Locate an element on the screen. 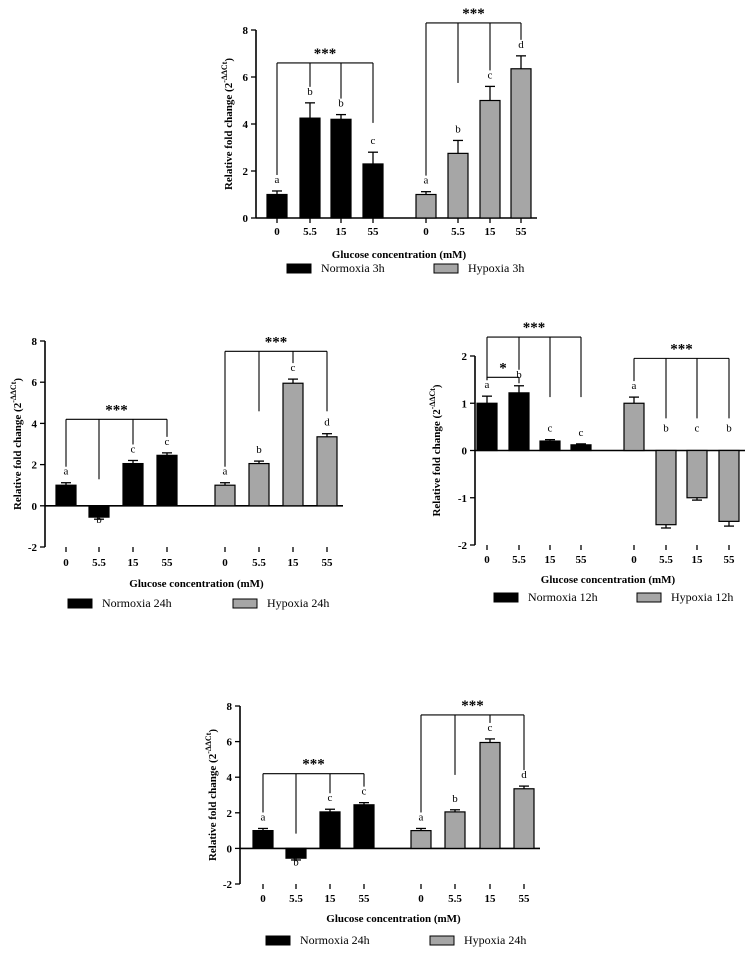 The image size is (756, 955). y-tick-label: 0 is located at coordinates (230, 849).